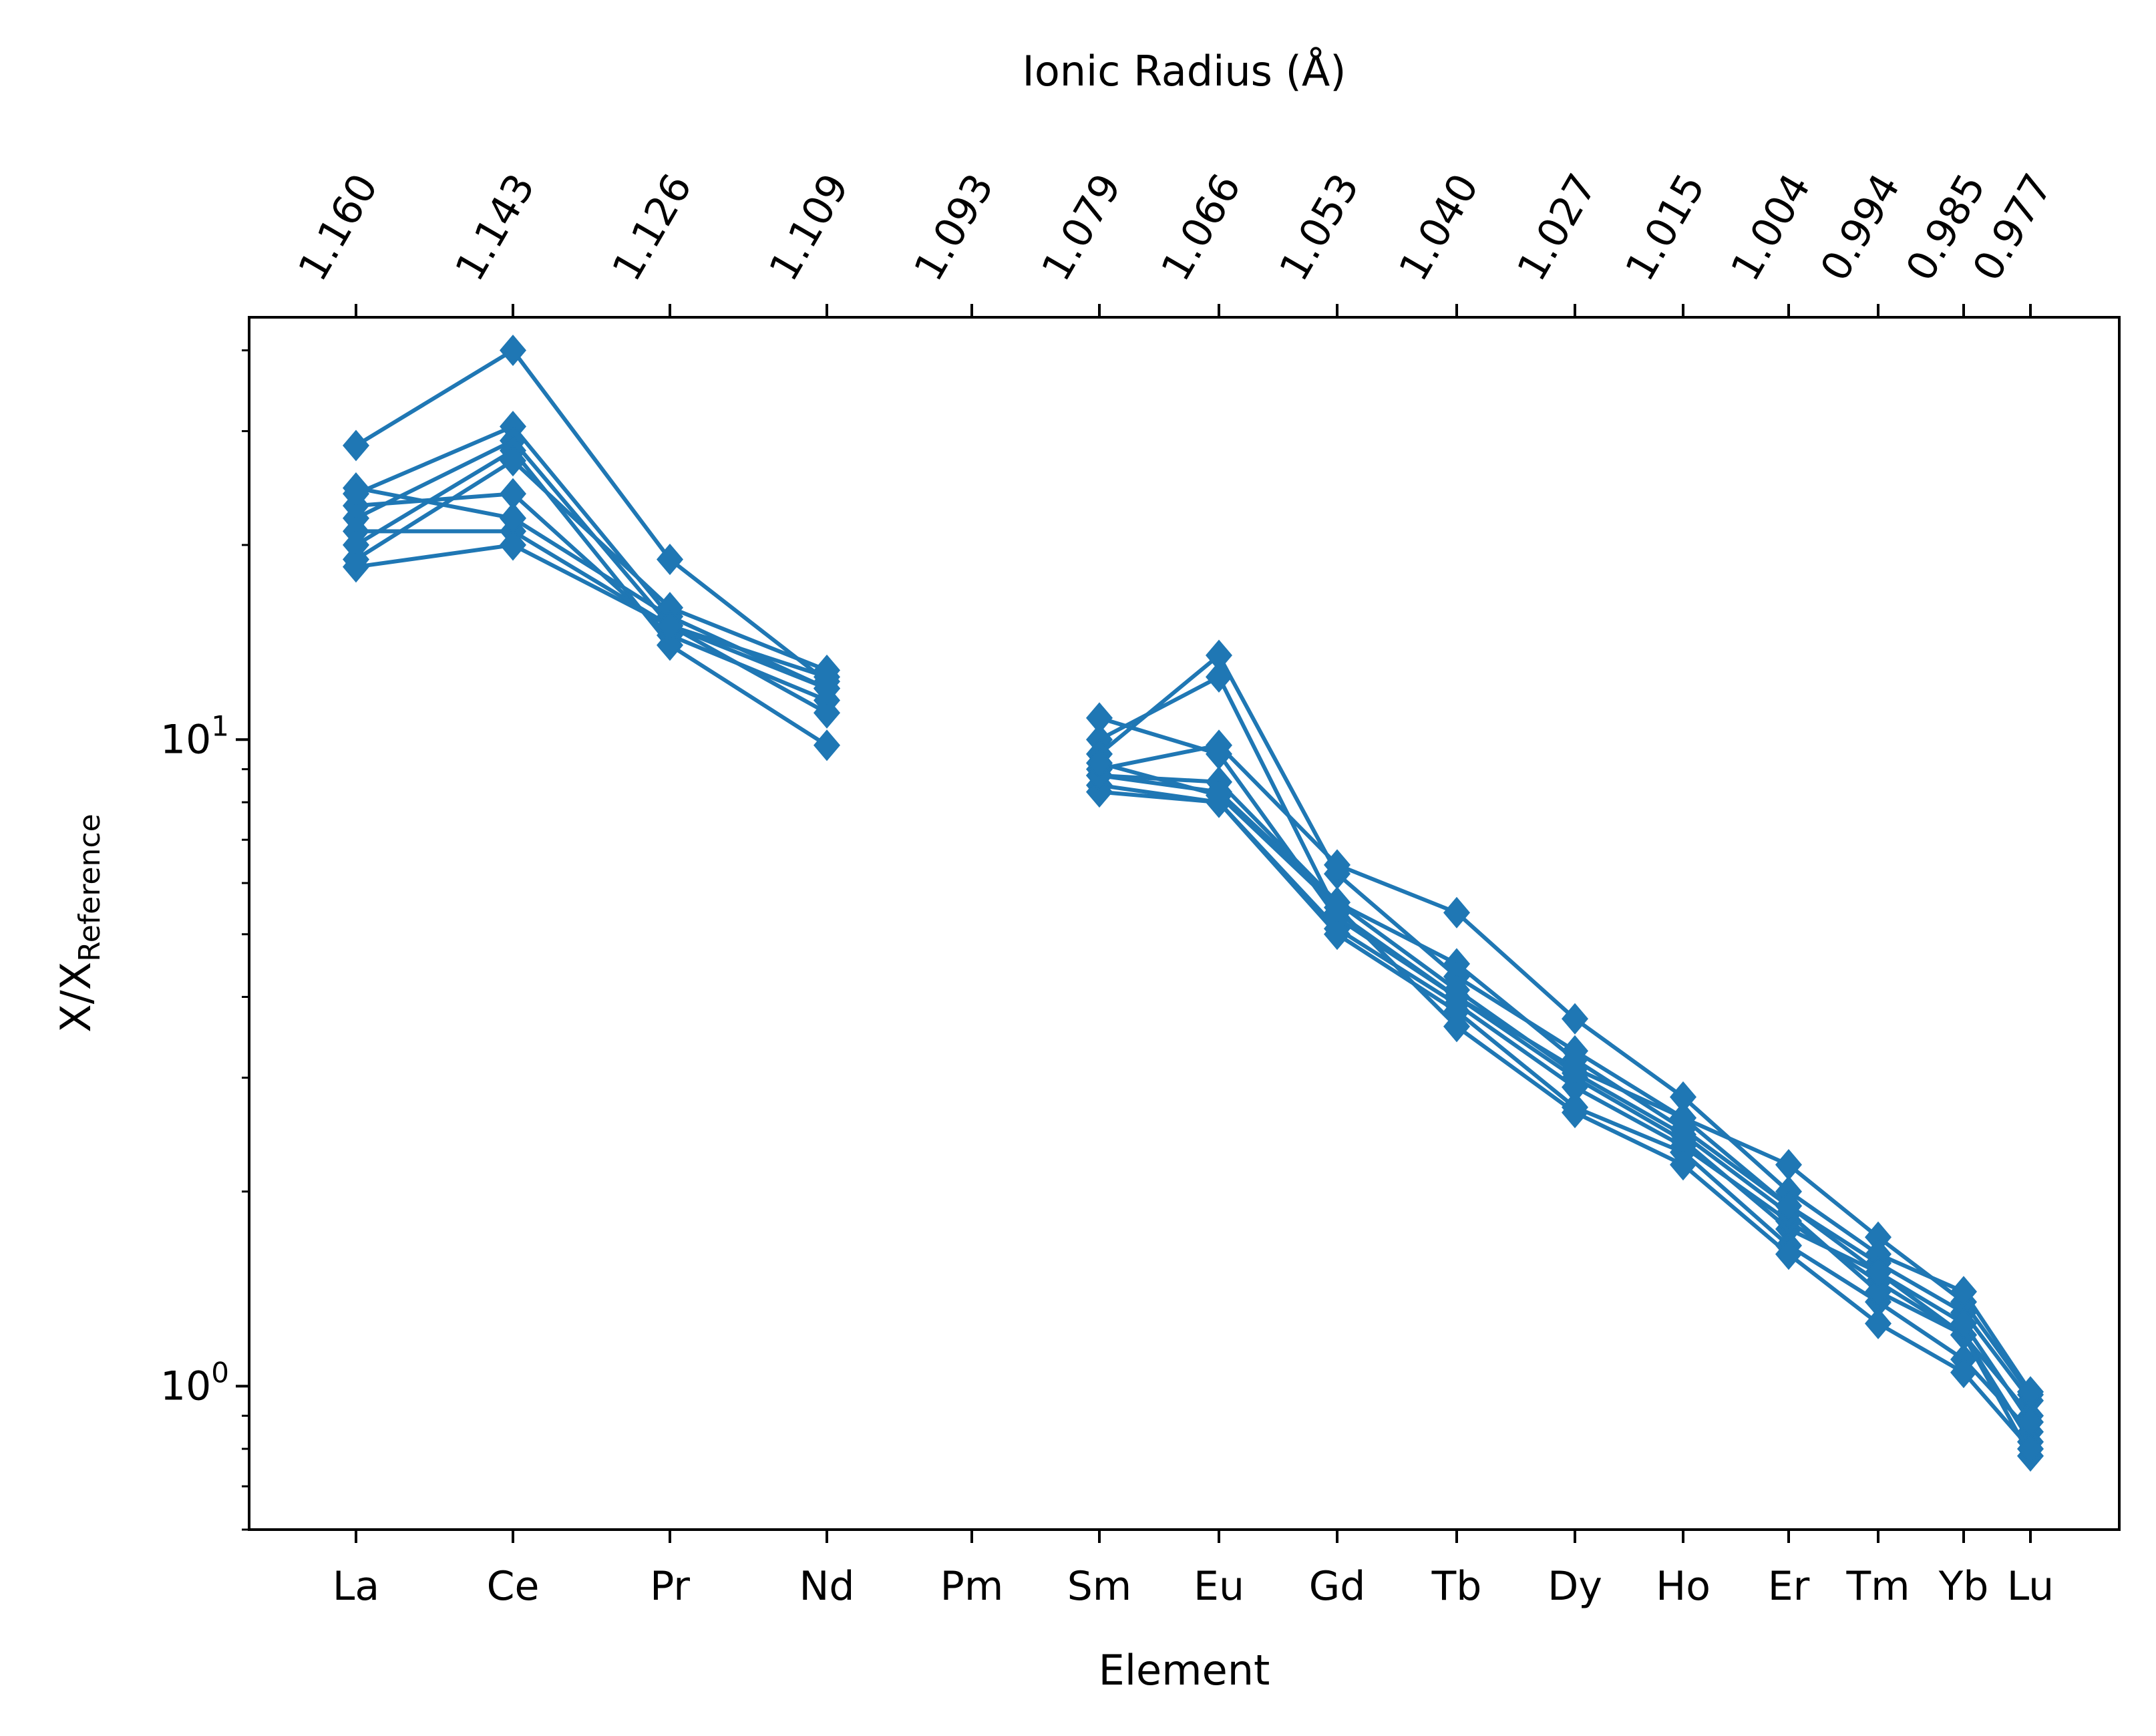  Describe the element at coordinates (1789, 1586) in the screenshot. I see `x-tick-label: Er` at that location.